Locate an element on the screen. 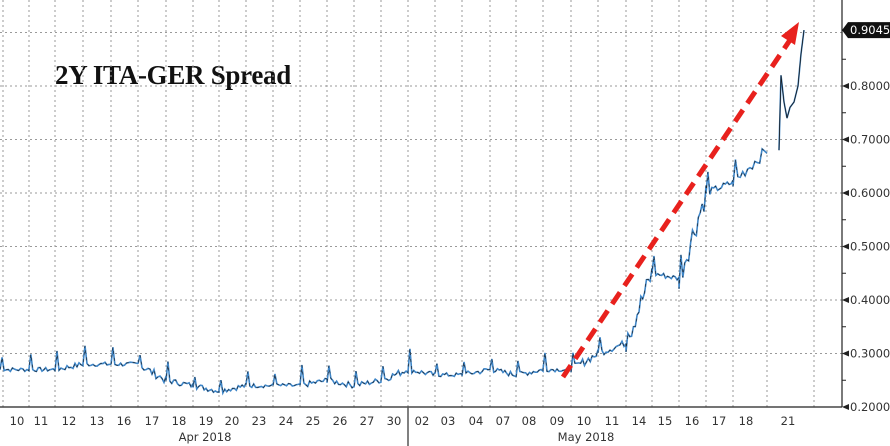 This screenshot has width=890, height=446. month-label-may: May 2018 is located at coordinates (586, 437).